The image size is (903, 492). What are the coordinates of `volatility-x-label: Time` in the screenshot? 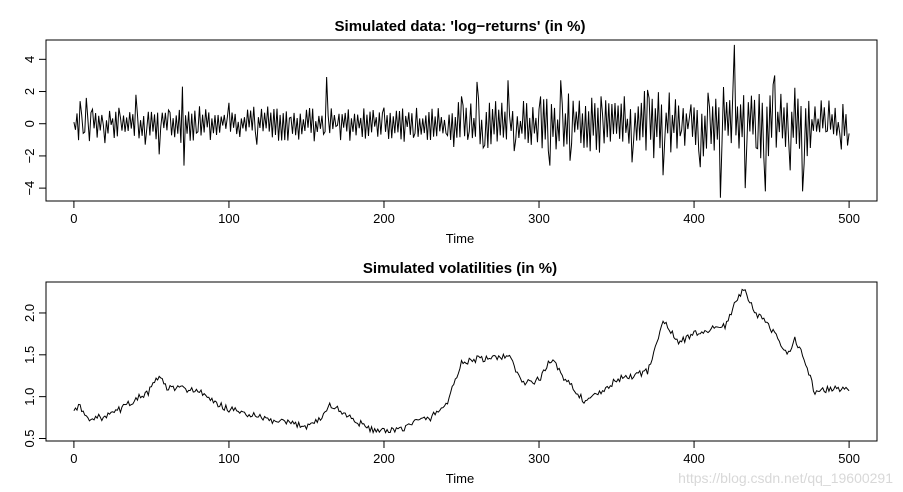 It's located at (460, 478).